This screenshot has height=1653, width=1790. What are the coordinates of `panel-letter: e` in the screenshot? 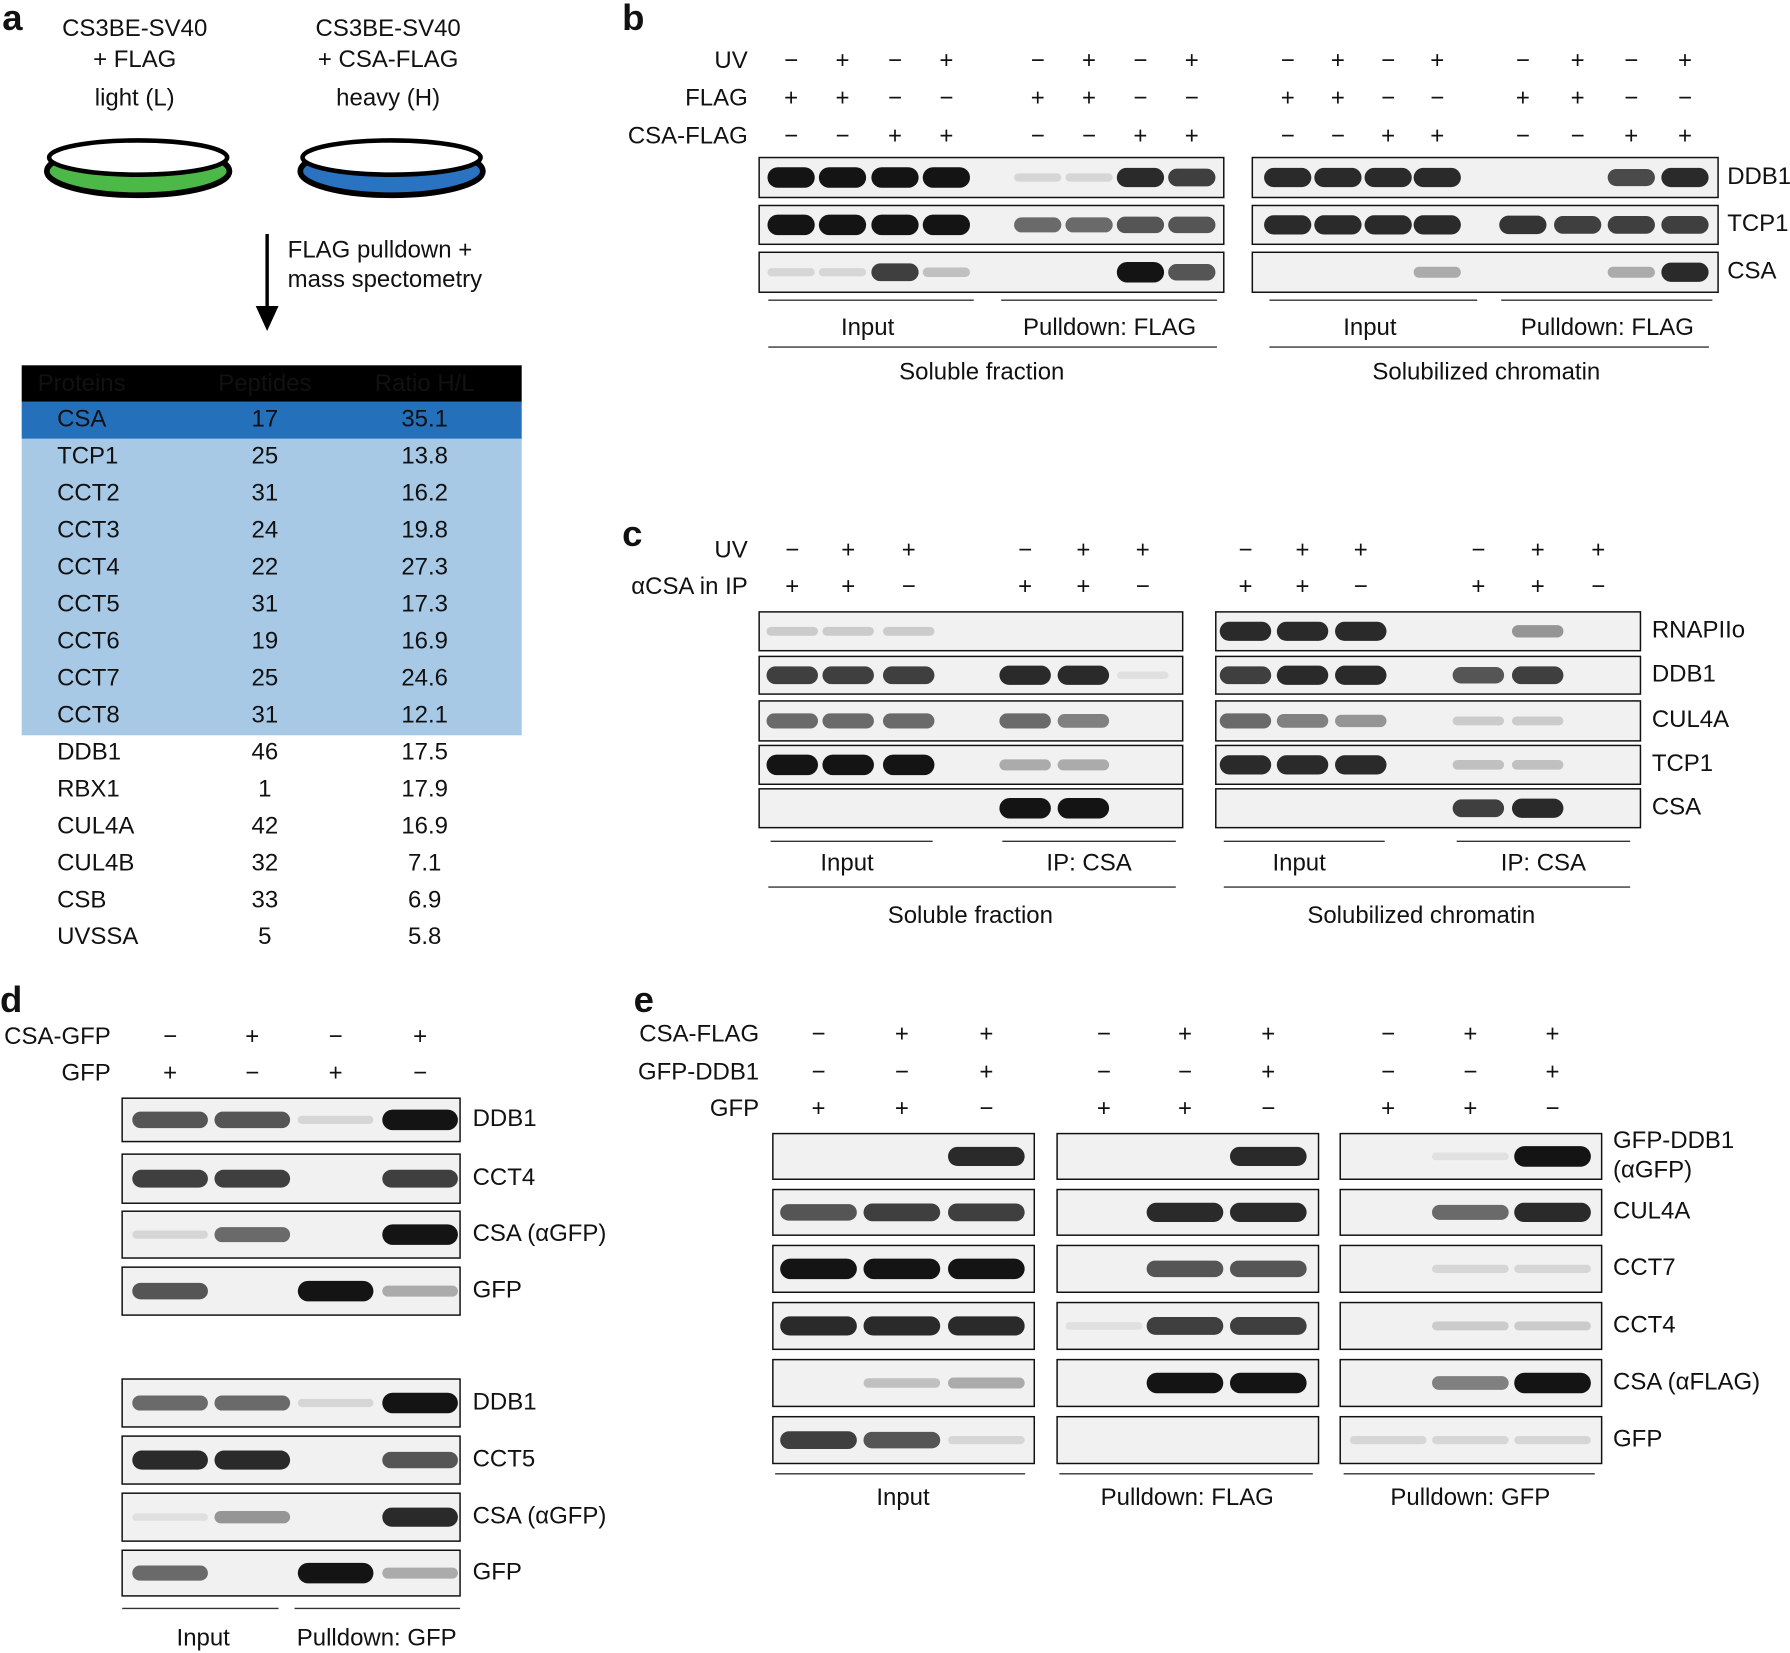 It's located at (644, 999).